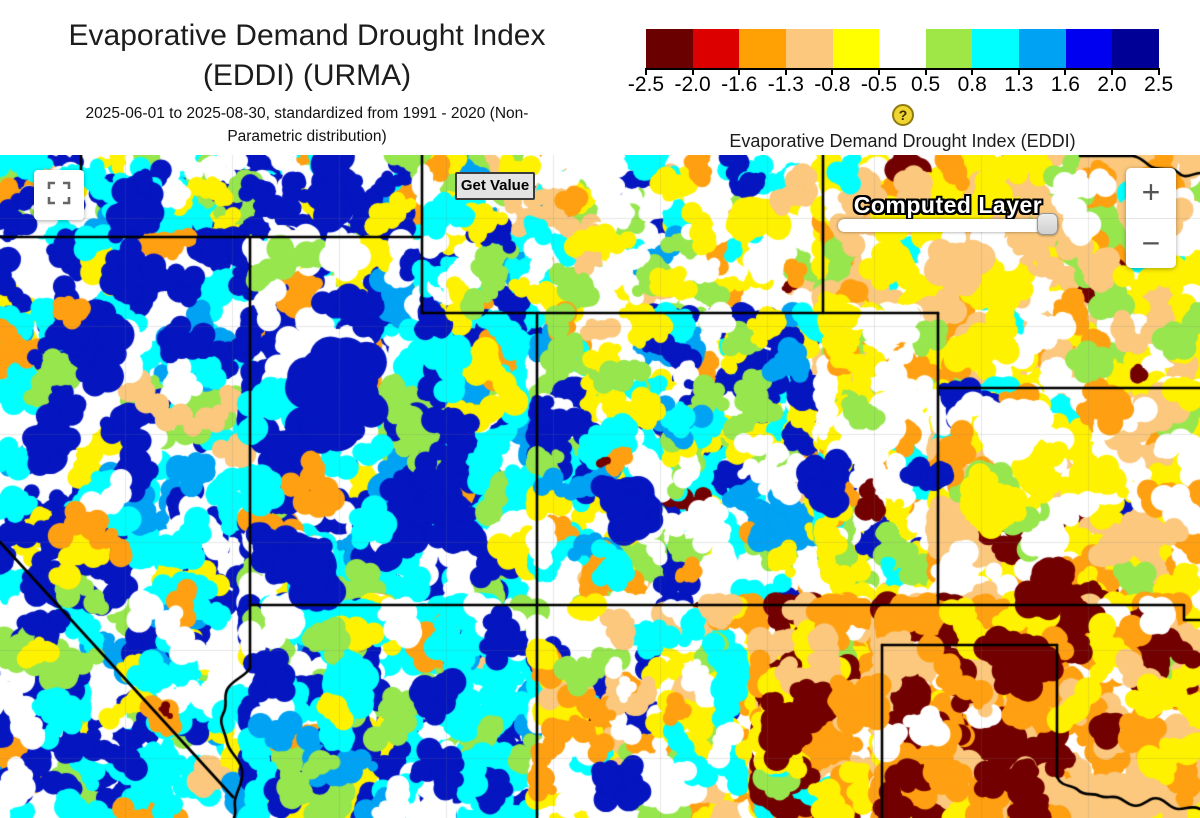  I want to click on legend-tick-label: -0.5, so click(879, 84).